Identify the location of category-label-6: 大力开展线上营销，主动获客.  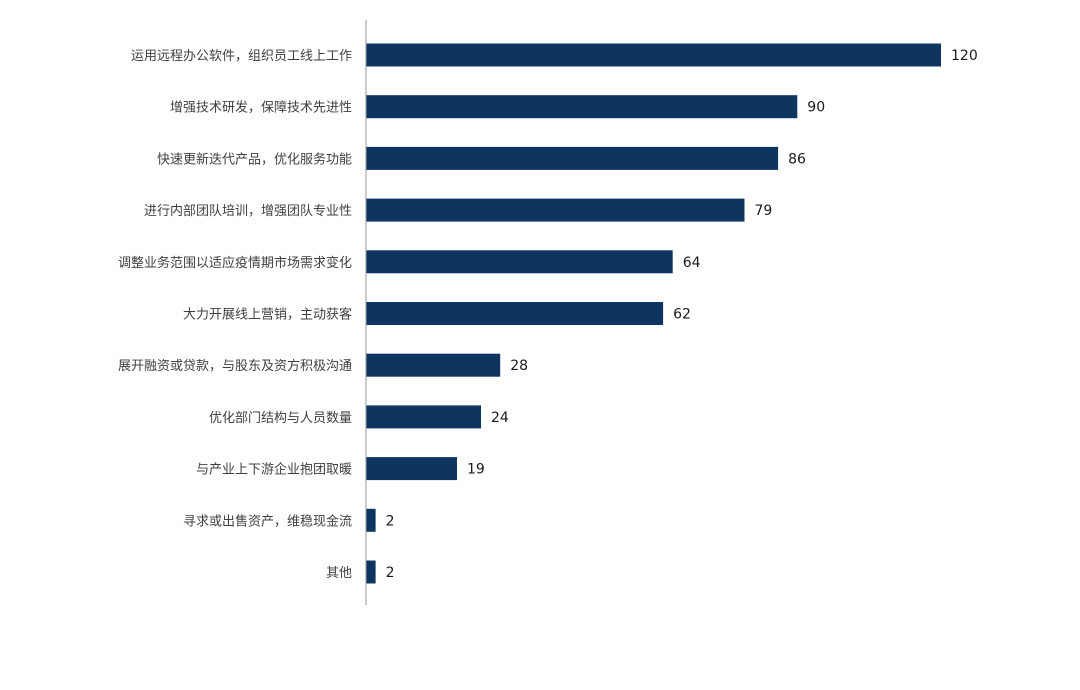
(267, 315).